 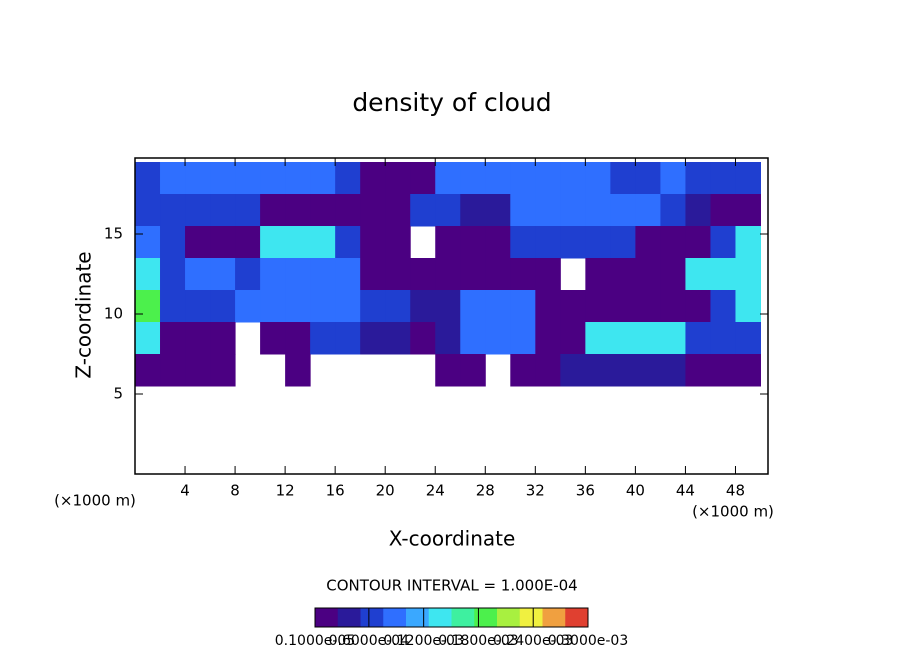 I want to click on x-tick-label: 20, so click(x=385, y=491).